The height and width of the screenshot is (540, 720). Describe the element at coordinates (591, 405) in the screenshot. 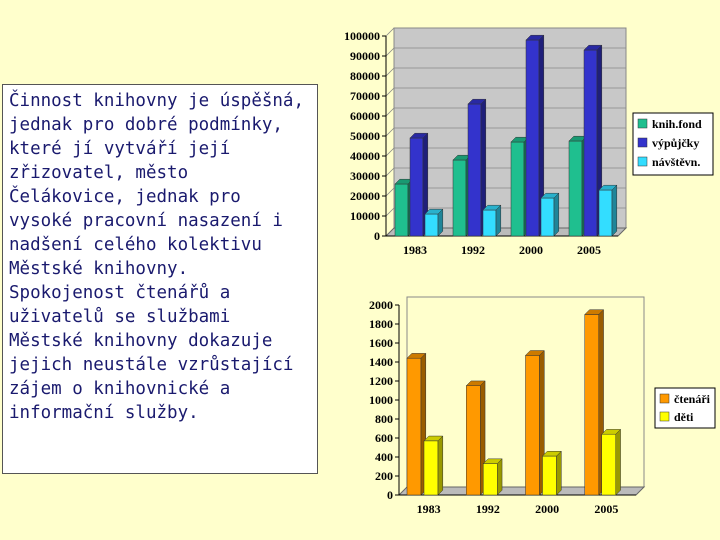

I see `bar-čtenáři-2005` at that location.